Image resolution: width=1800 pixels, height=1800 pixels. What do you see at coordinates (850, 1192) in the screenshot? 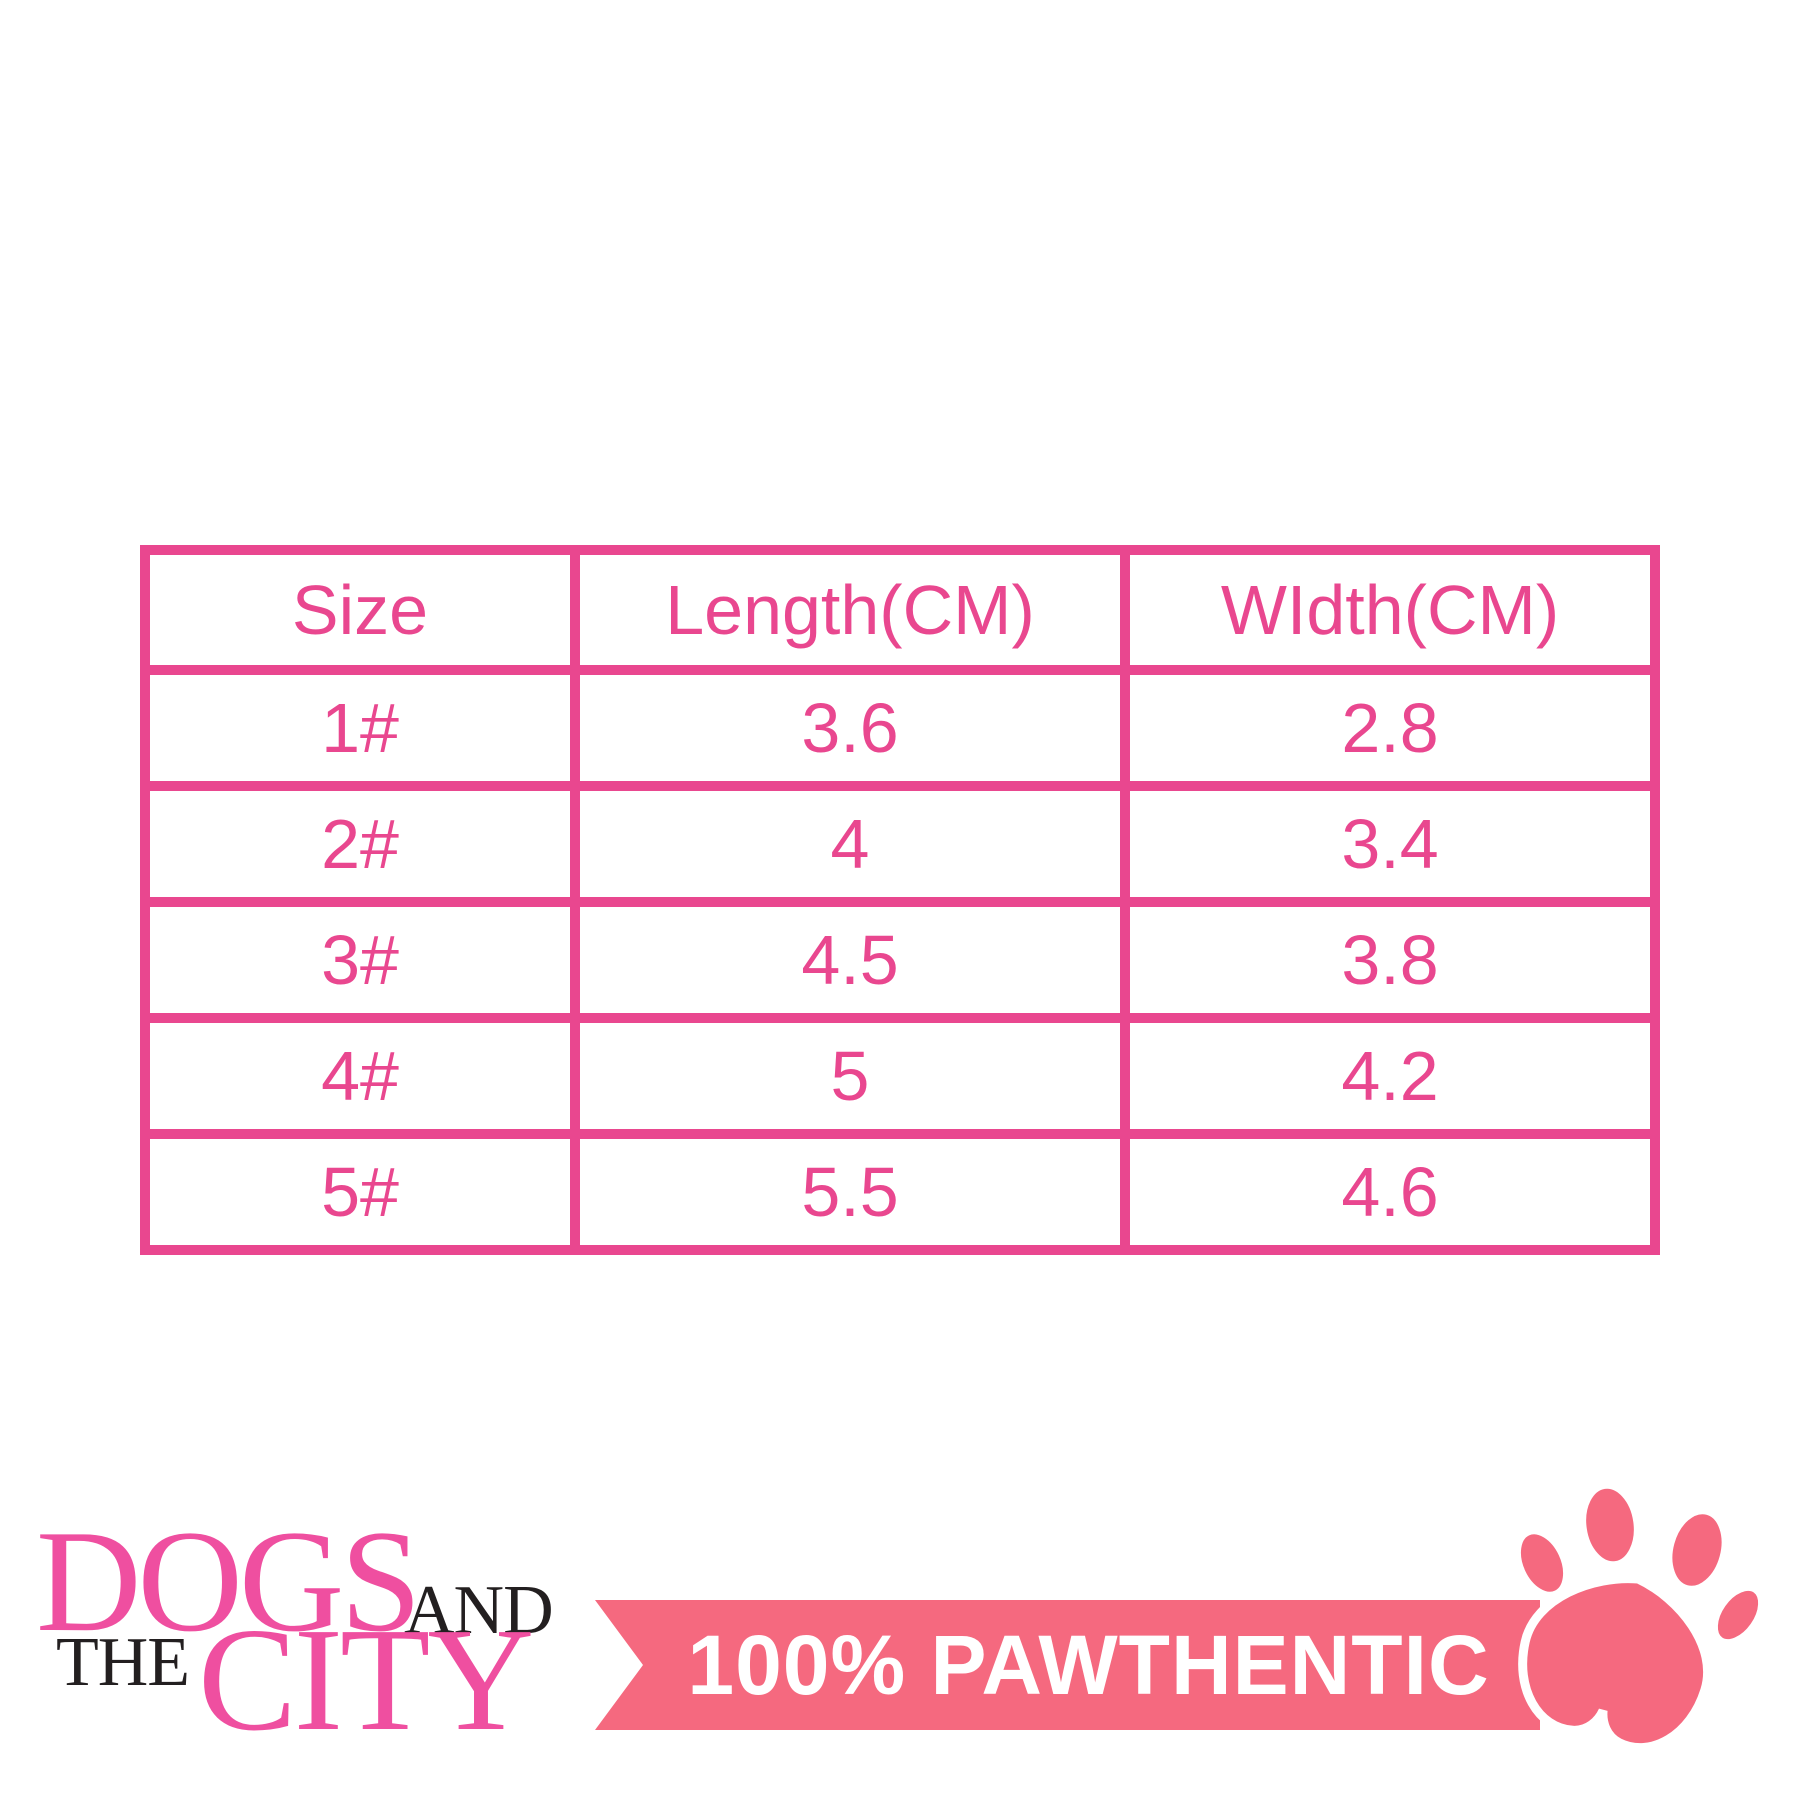
I see `cell-length: 5.5` at bounding box center [850, 1192].